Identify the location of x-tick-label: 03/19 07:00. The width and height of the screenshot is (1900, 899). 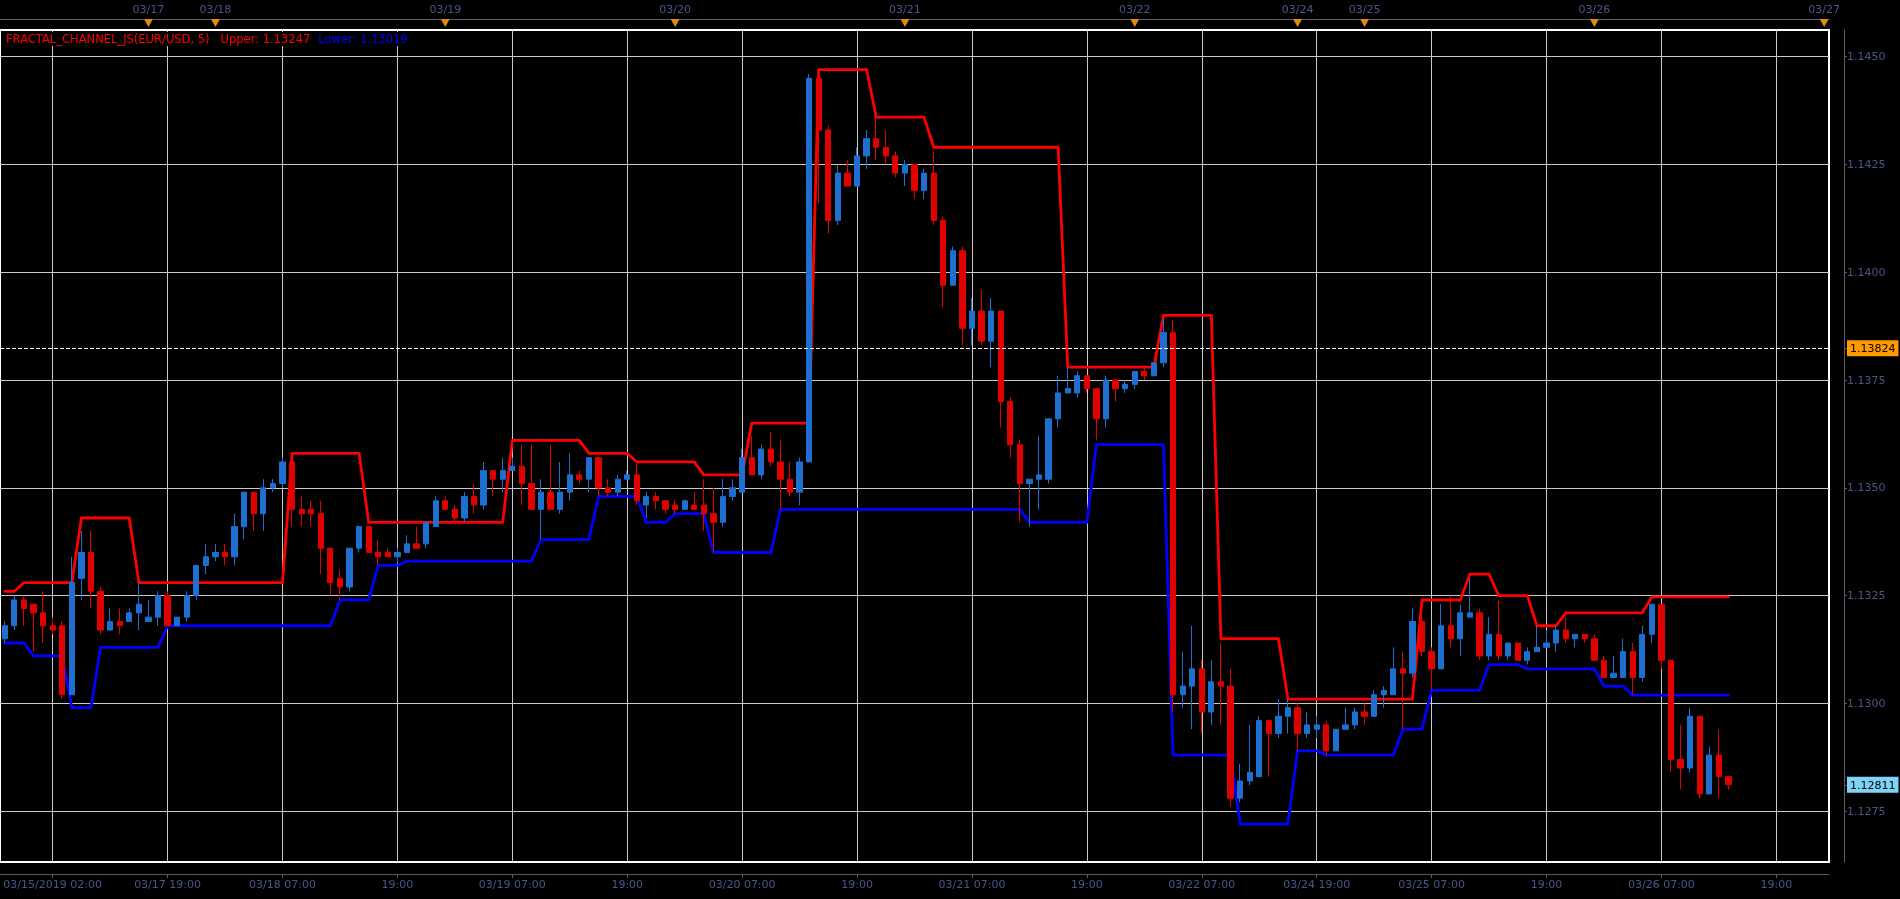
(512, 884).